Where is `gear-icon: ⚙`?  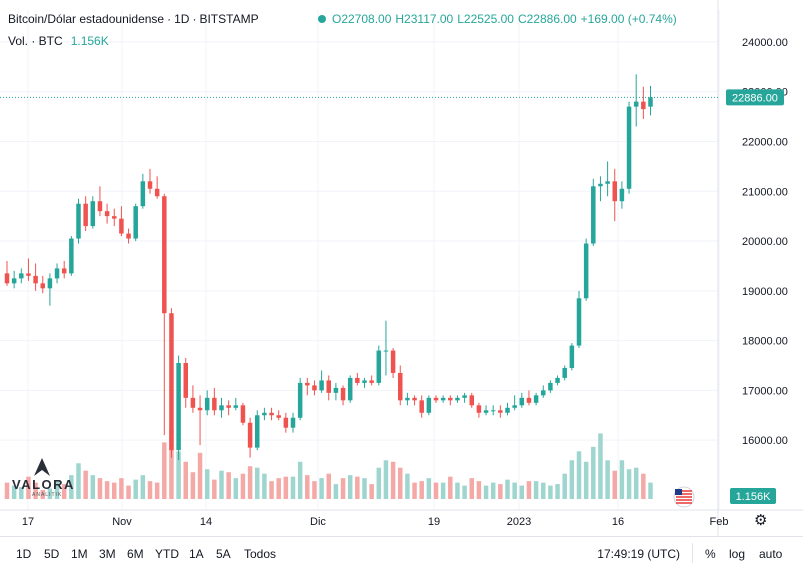 gear-icon: ⚙ is located at coordinates (761, 520).